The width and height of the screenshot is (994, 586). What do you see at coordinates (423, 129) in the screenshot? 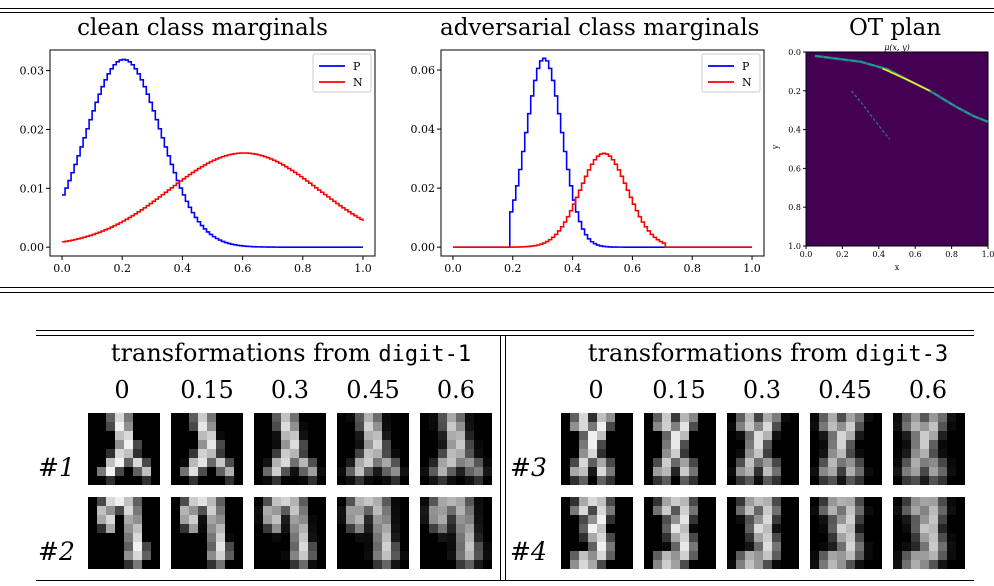
I see `y-tick-label: 0.04` at bounding box center [423, 129].